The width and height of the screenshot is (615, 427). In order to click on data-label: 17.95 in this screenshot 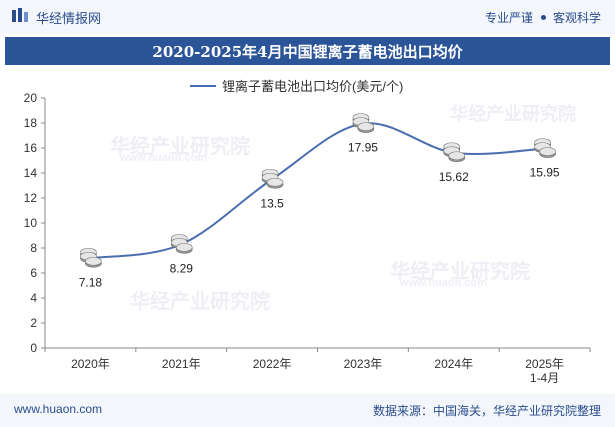, I will do `click(363, 148)`.